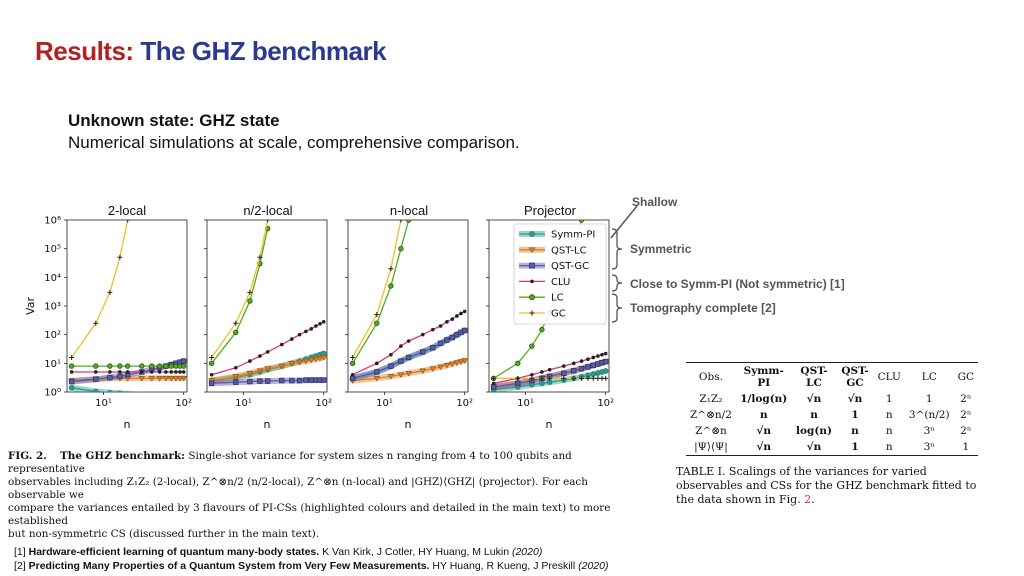  What do you see at coordinates (52, 393) in the screenshot?
I see `y-tick-label: 10⁰` at bounding box center [52, 393].